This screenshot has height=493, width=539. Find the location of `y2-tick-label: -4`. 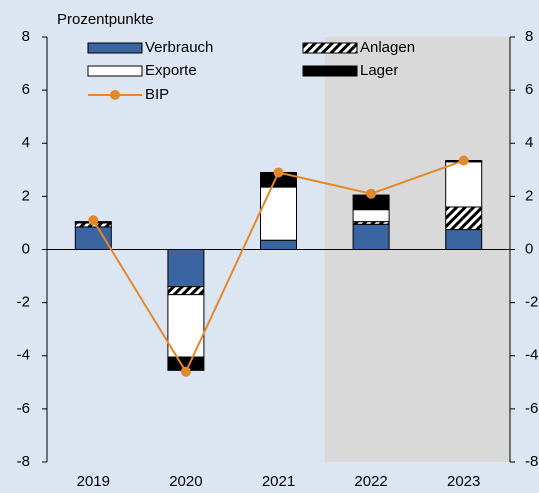

y2-tick-label: -4 is located at coordinates (531, 355).